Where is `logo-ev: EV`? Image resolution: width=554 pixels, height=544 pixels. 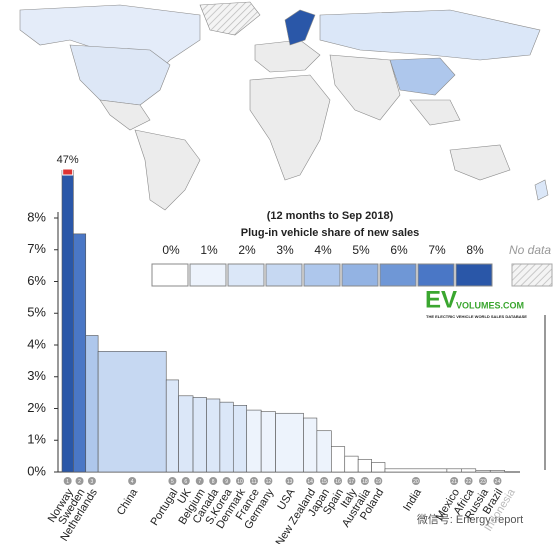
logo-ev: EV is located at coordinates (441, 299).